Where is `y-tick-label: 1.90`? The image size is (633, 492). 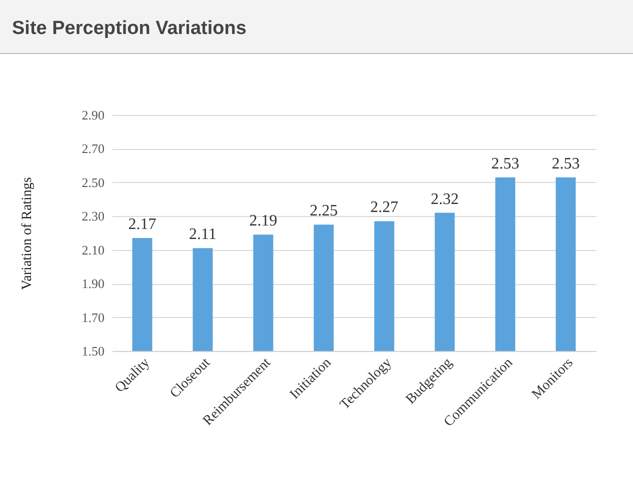
y-tick-label: 1.90 is located at coordinates (93, 284).